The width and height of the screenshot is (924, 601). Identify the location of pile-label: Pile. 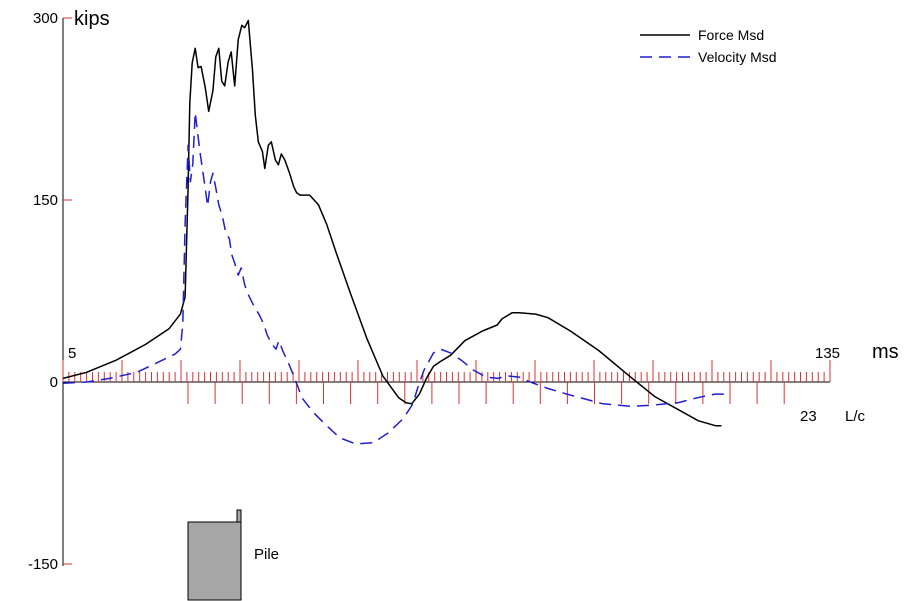
(266, 554).